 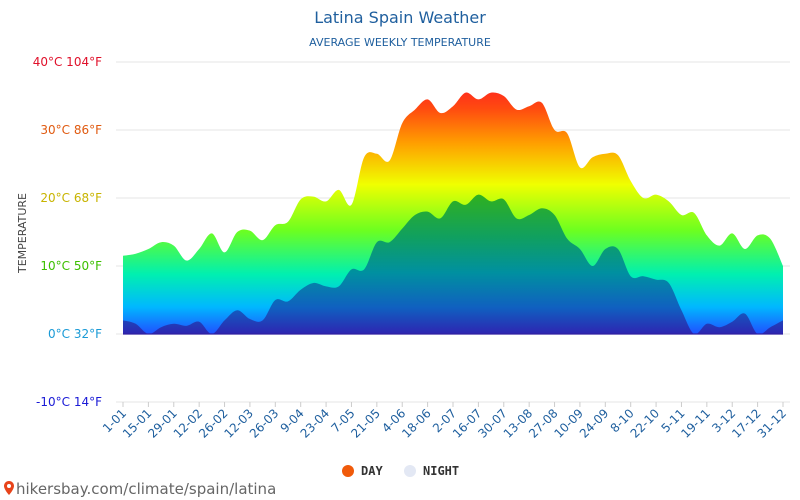 I want to click on legend-item-night: NIGHT, so click(x=431, y=471).